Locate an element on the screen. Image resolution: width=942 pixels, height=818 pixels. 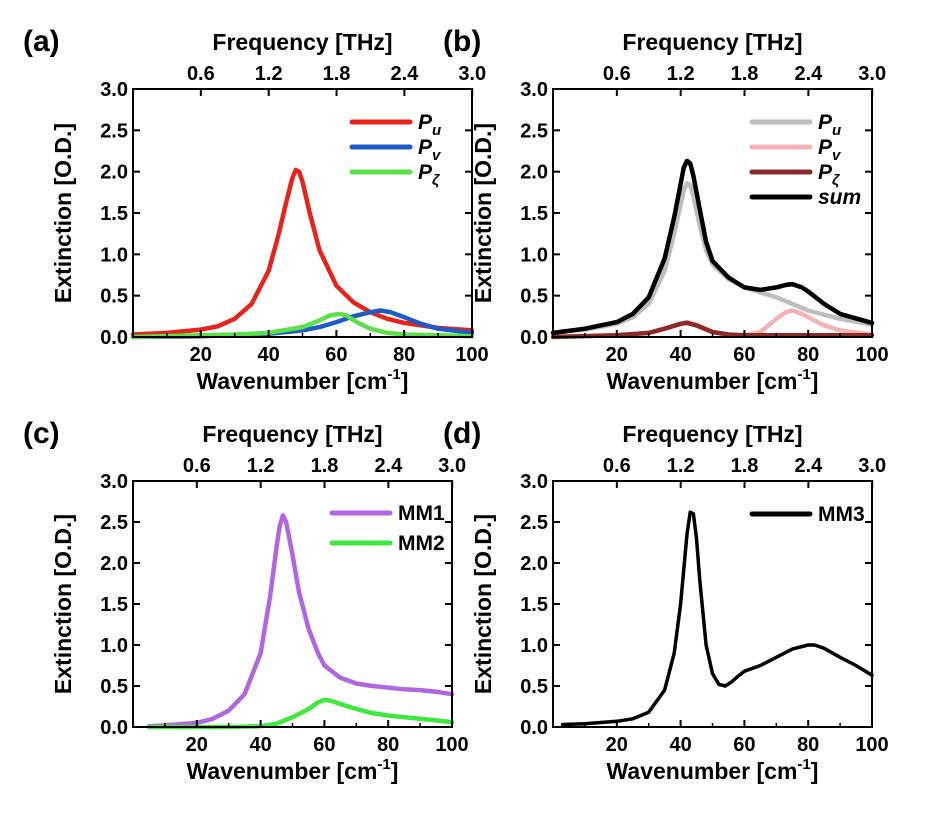
legend-entry-name: MM1 is located at coordinates (421, 513).